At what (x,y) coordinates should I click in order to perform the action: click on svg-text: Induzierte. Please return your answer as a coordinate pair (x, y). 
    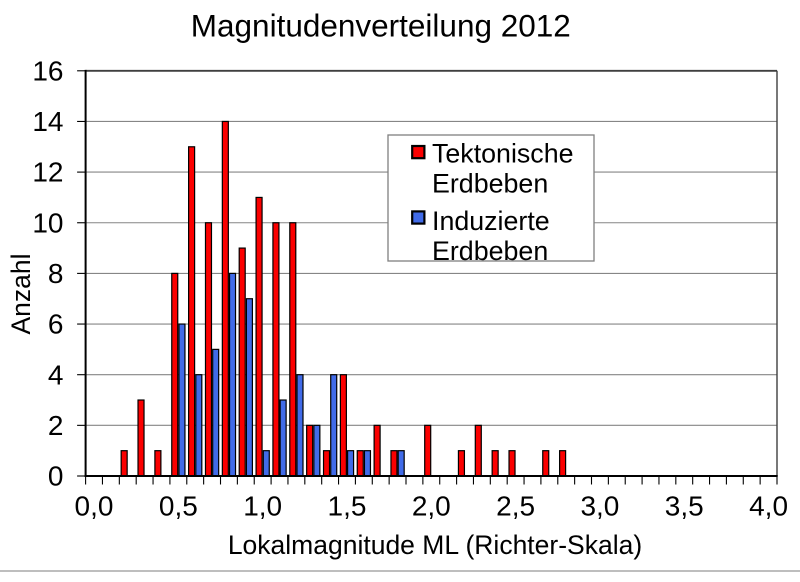
    Looking at the image, I should click on (491, 221).